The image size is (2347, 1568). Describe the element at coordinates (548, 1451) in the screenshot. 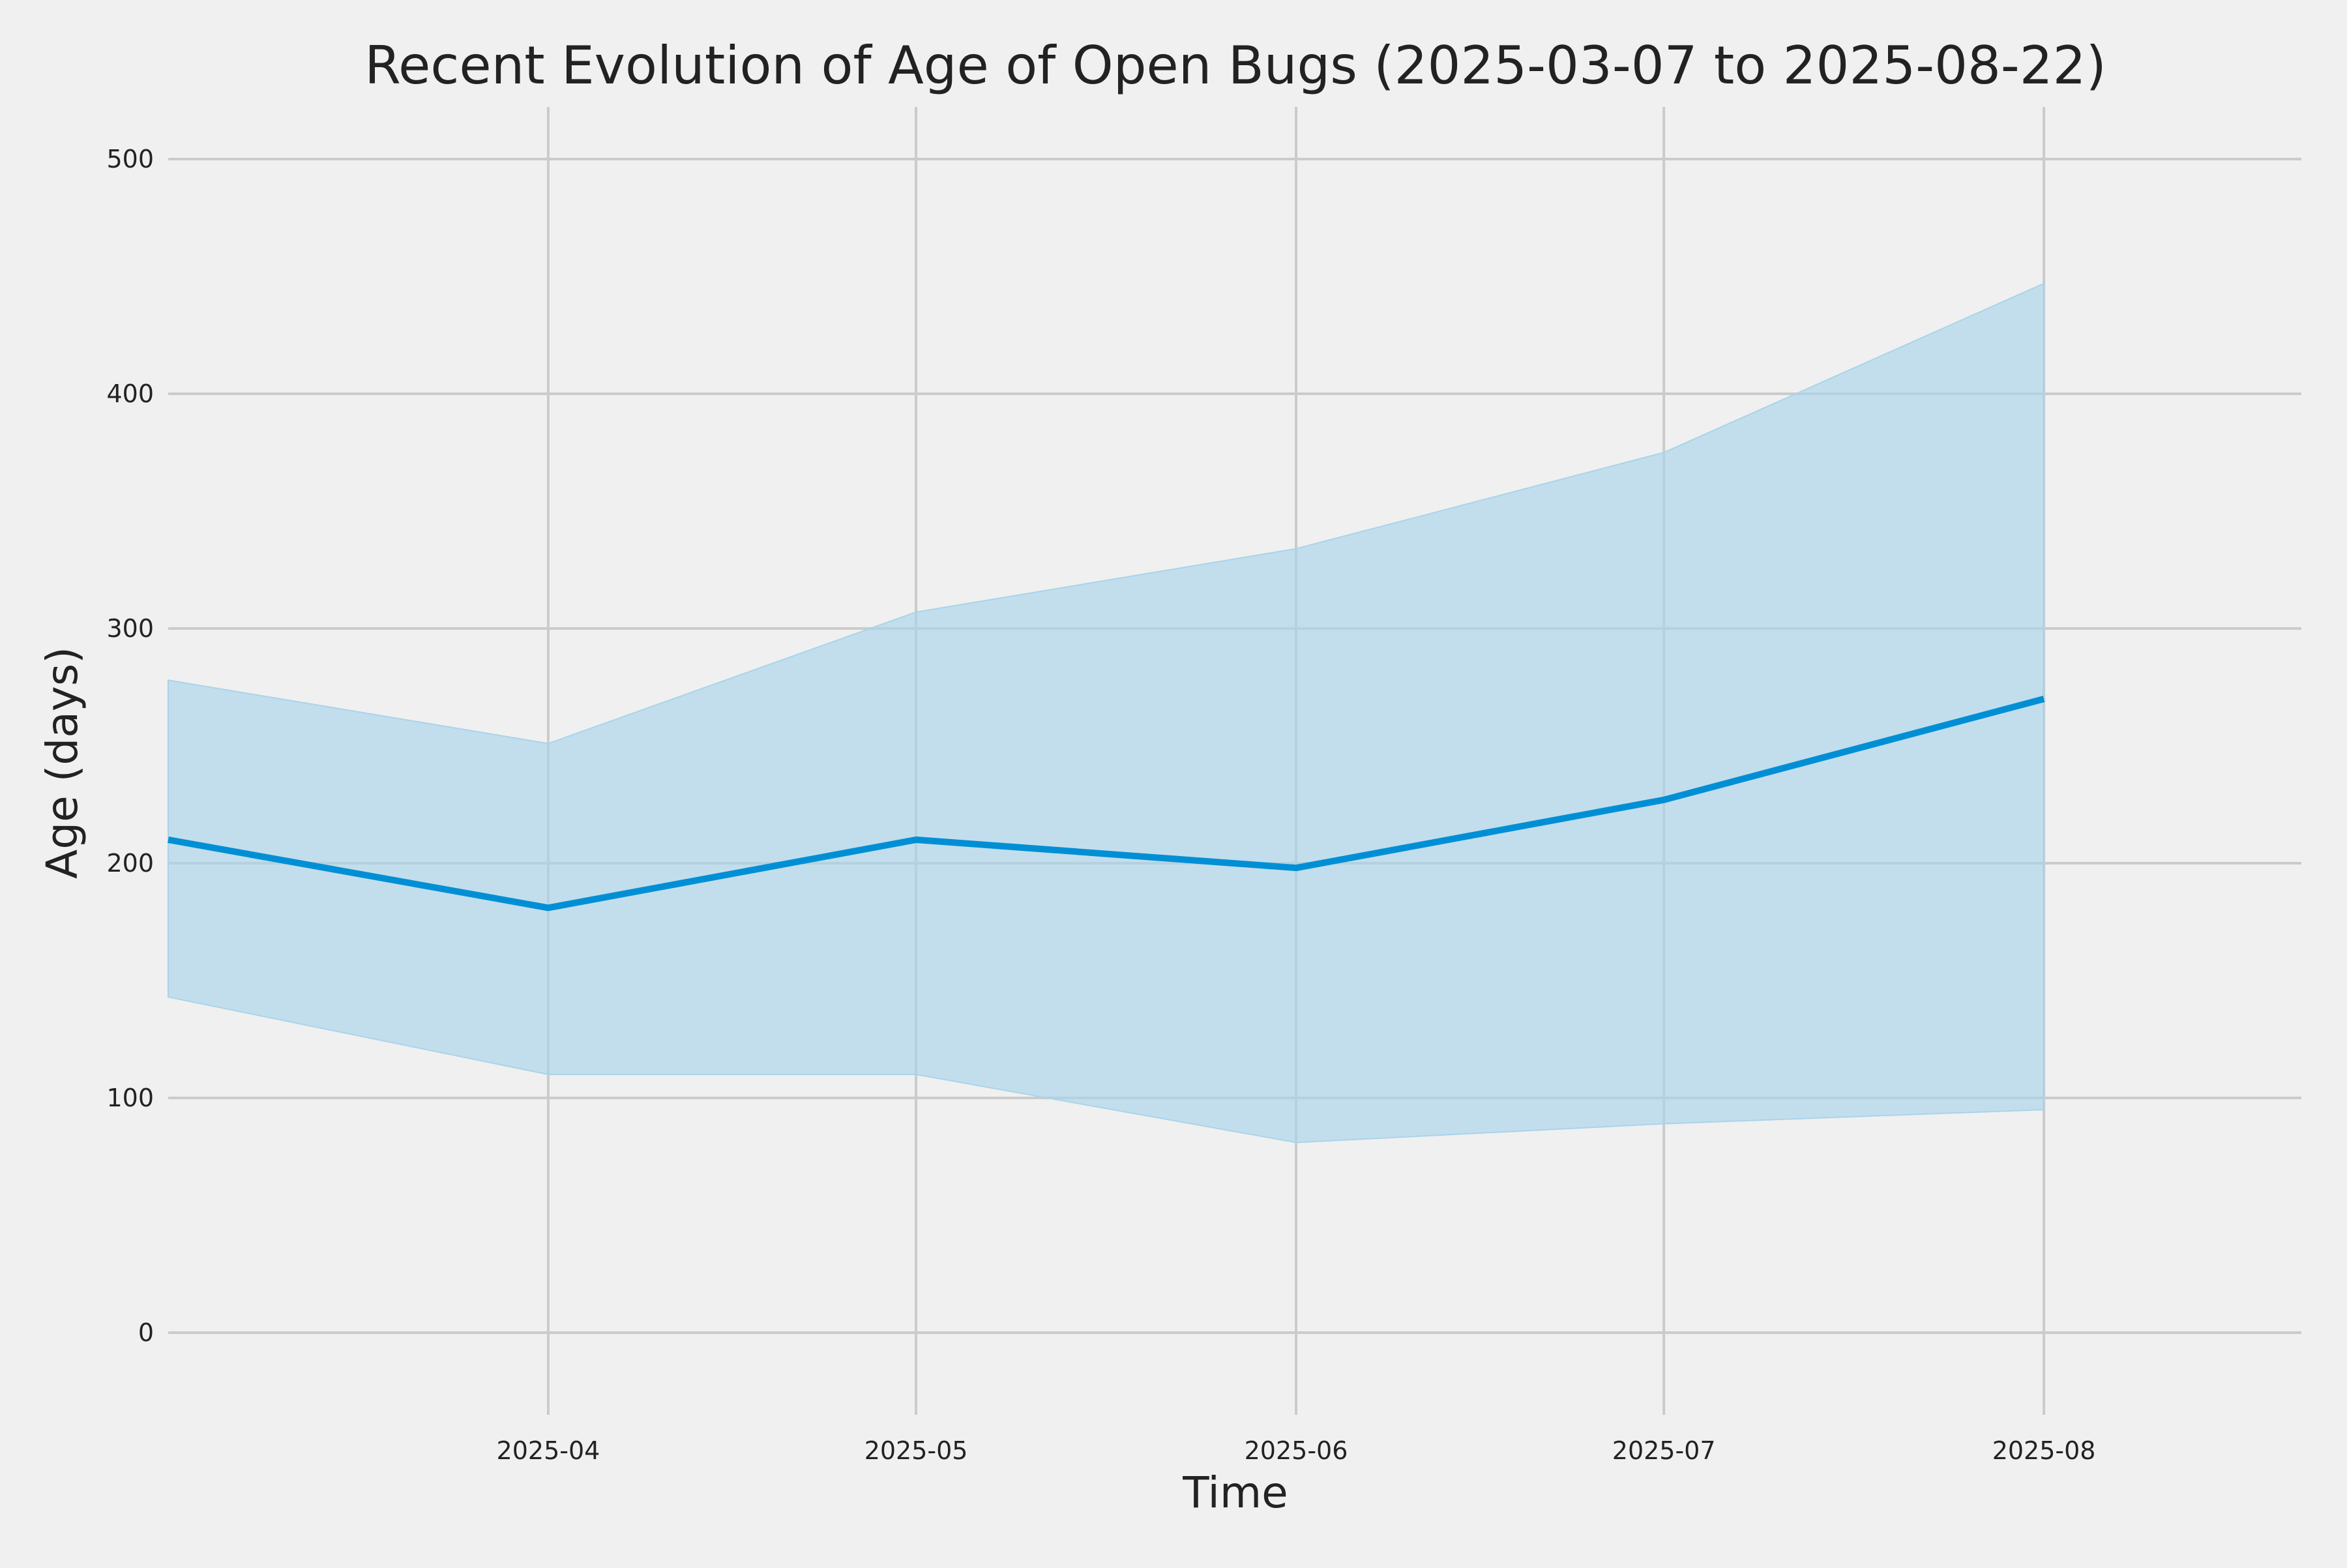

I see `x-tick-label: 2025-04` at that location.